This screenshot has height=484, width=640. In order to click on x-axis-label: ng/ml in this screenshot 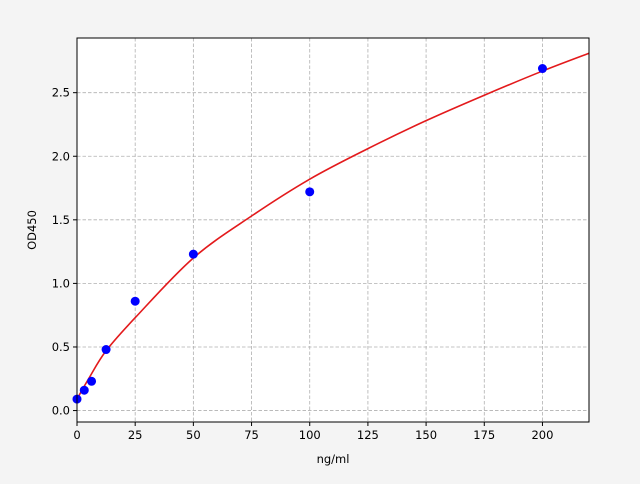, I will do `click(333, 459)`.